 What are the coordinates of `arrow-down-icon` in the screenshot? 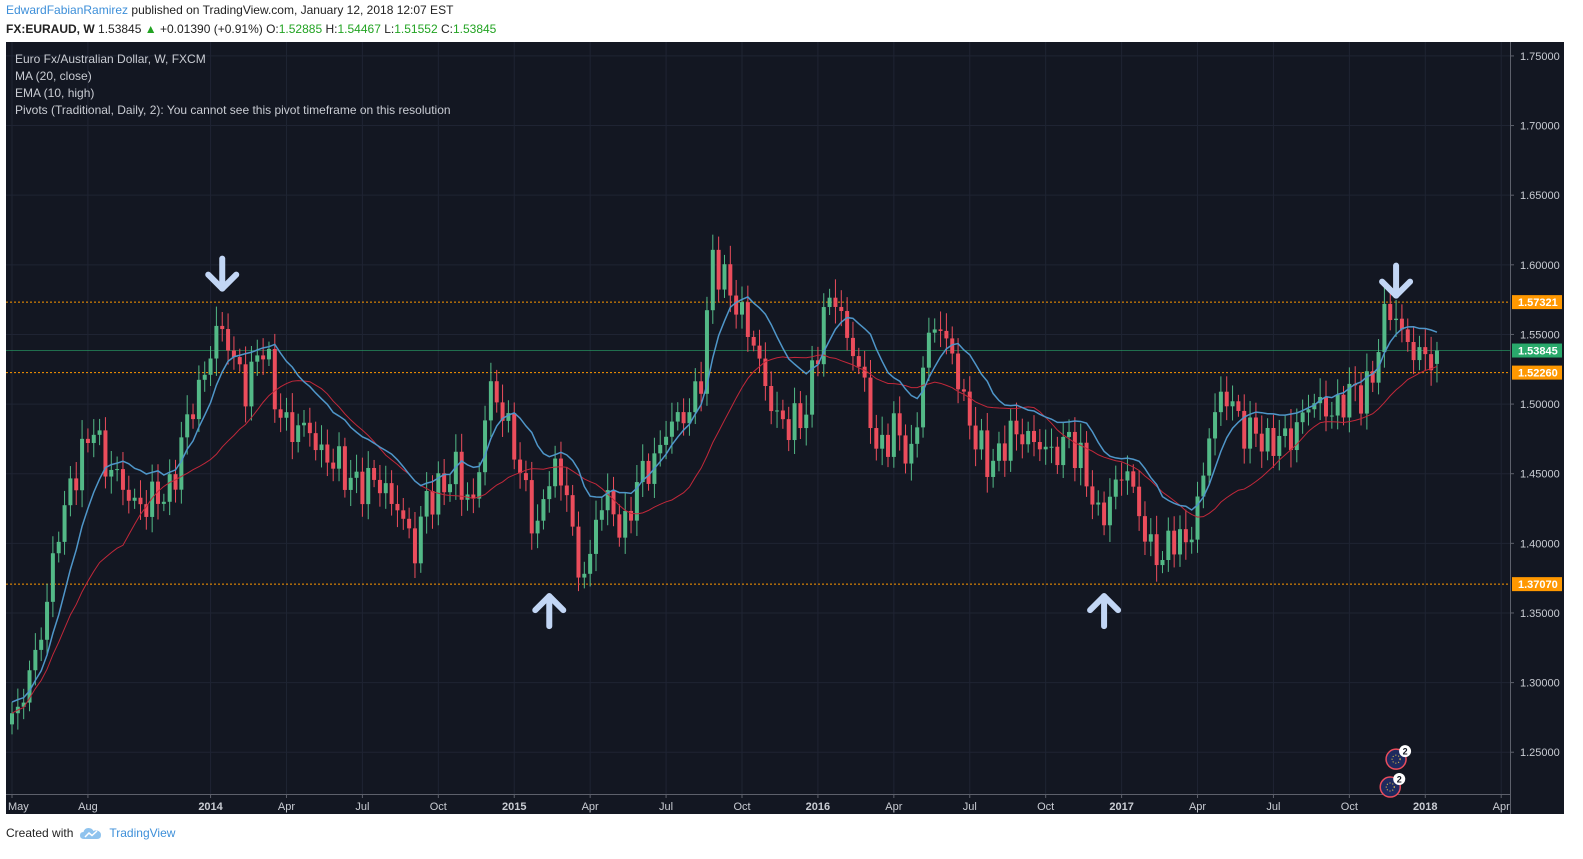 It's located at (222, 273).